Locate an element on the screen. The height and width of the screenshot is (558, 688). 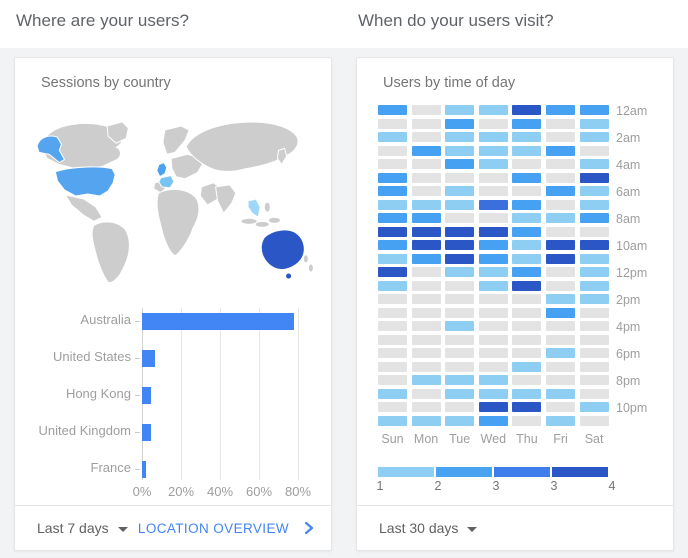
gridline is located at coordinates (298, 394).